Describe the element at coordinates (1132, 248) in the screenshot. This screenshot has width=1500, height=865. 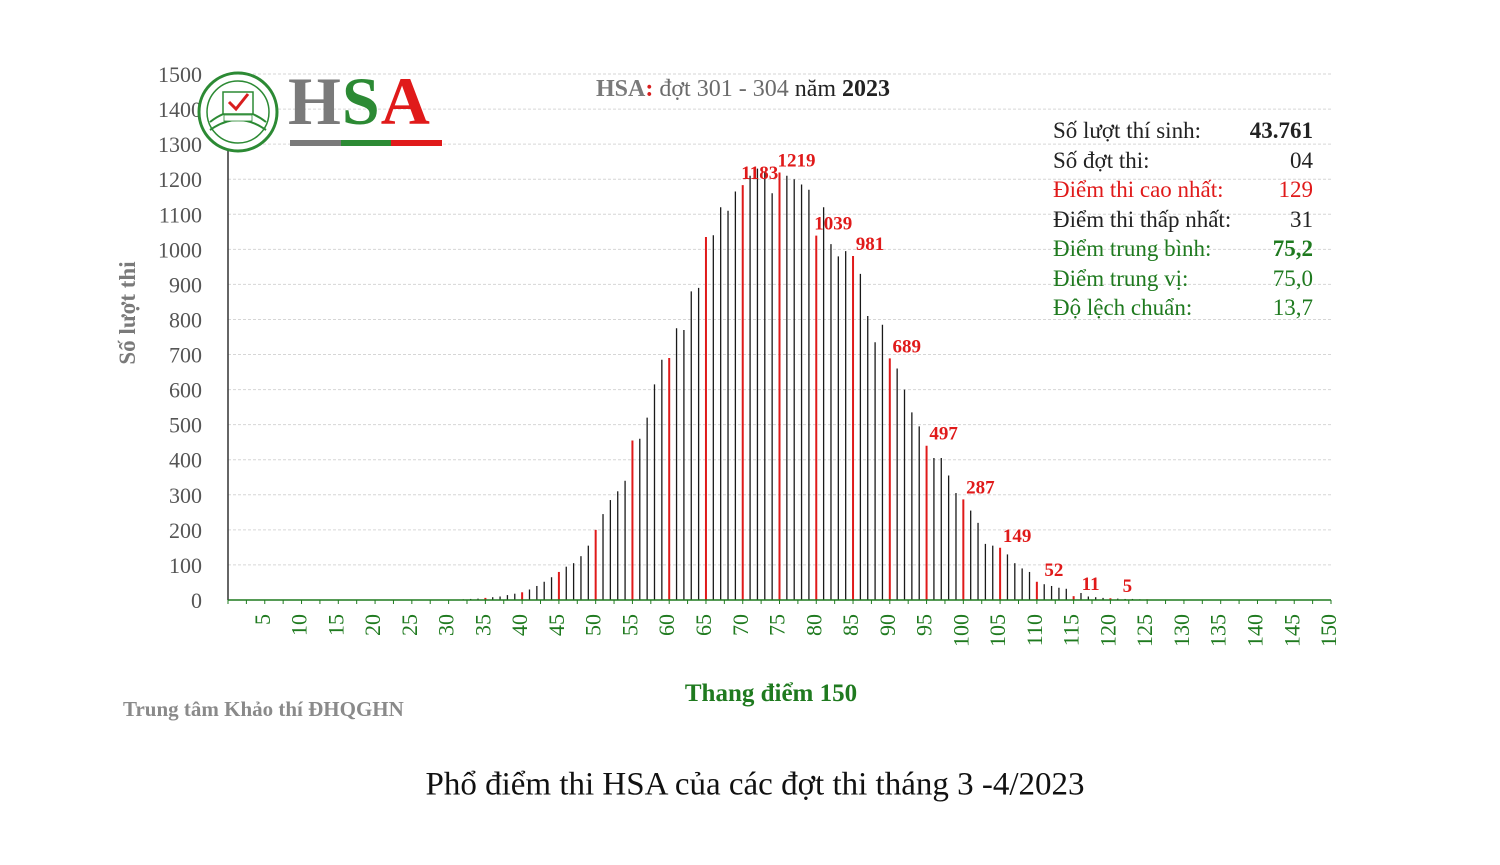
I see `stat-label: Điểm trung bình:` at that location.